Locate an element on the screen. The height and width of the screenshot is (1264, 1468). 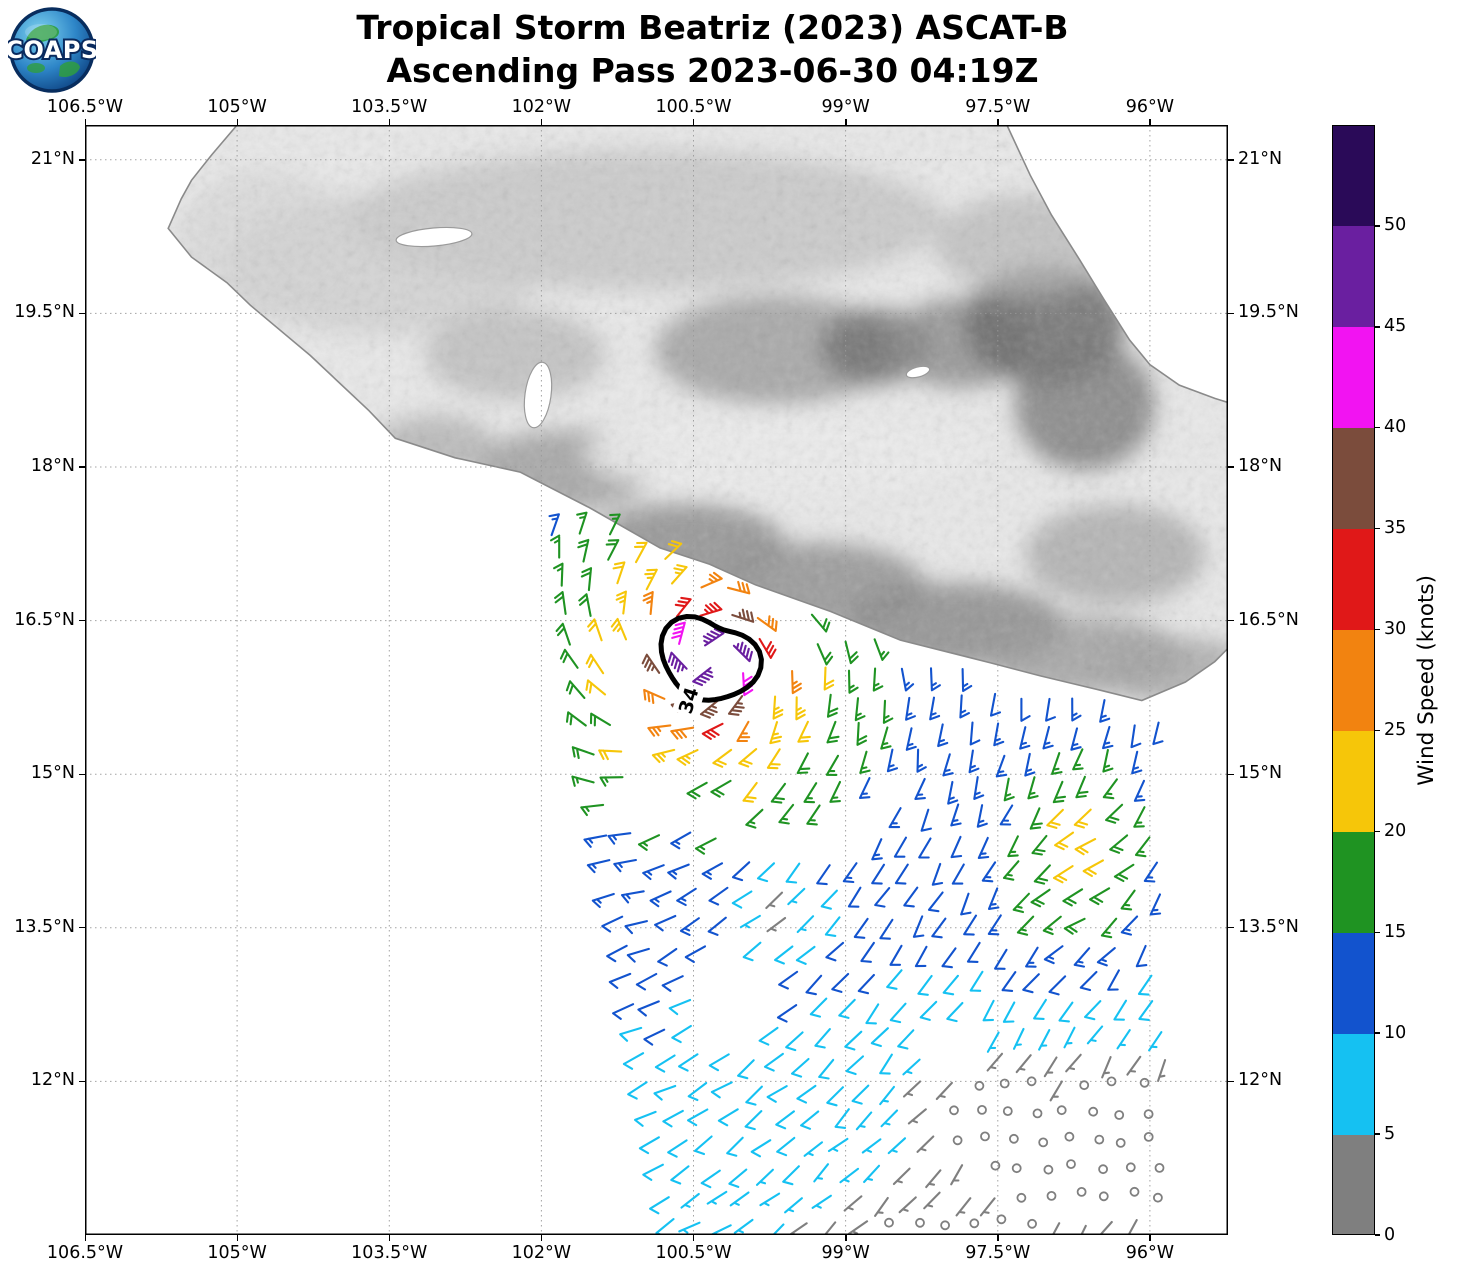
x-tick-label-bottom: 103.5°W is located at coordinates (389, 1253).